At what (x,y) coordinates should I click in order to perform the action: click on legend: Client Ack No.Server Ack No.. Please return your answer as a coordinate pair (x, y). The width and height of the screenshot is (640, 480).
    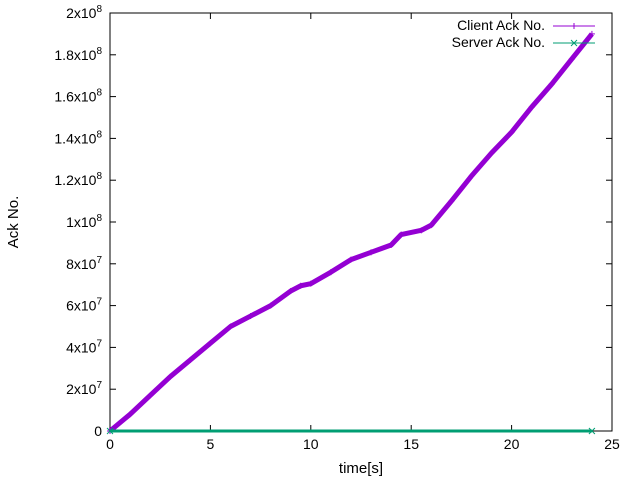
    Looking at the image, I should click on (523, 33).